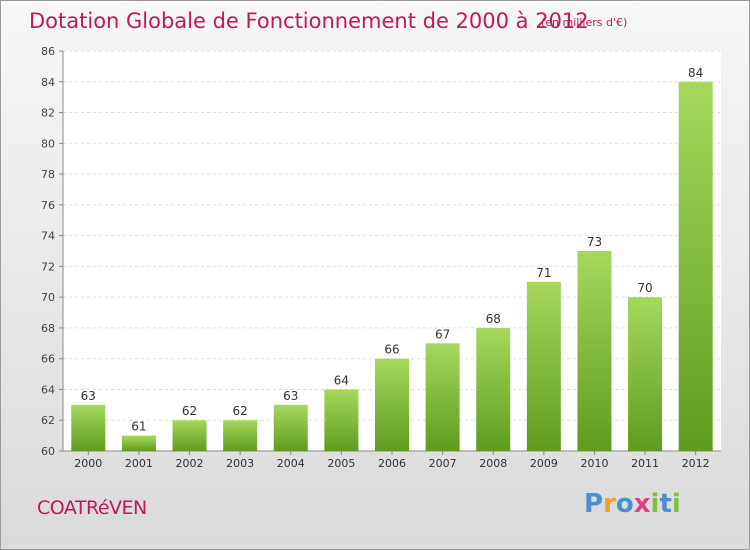  Describe the element at coordinates (139, 463) in the screenshot. I see `x-tick-label: 2001` at that location.